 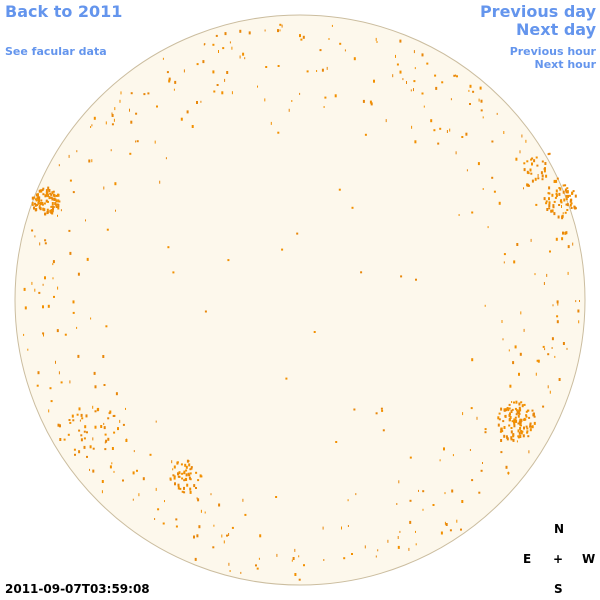 I want to click on back-link: Back to 2011, so click(x=64, y=11).